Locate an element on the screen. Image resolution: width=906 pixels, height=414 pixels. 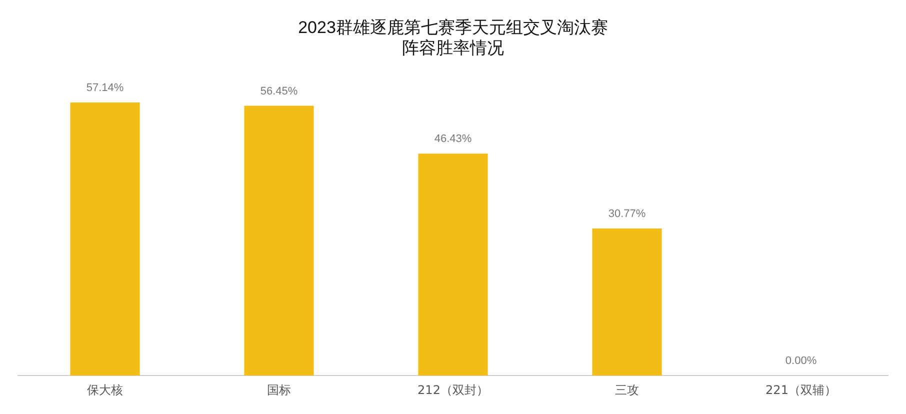
data-label: 0.00% is located at coordinates (801, 361).